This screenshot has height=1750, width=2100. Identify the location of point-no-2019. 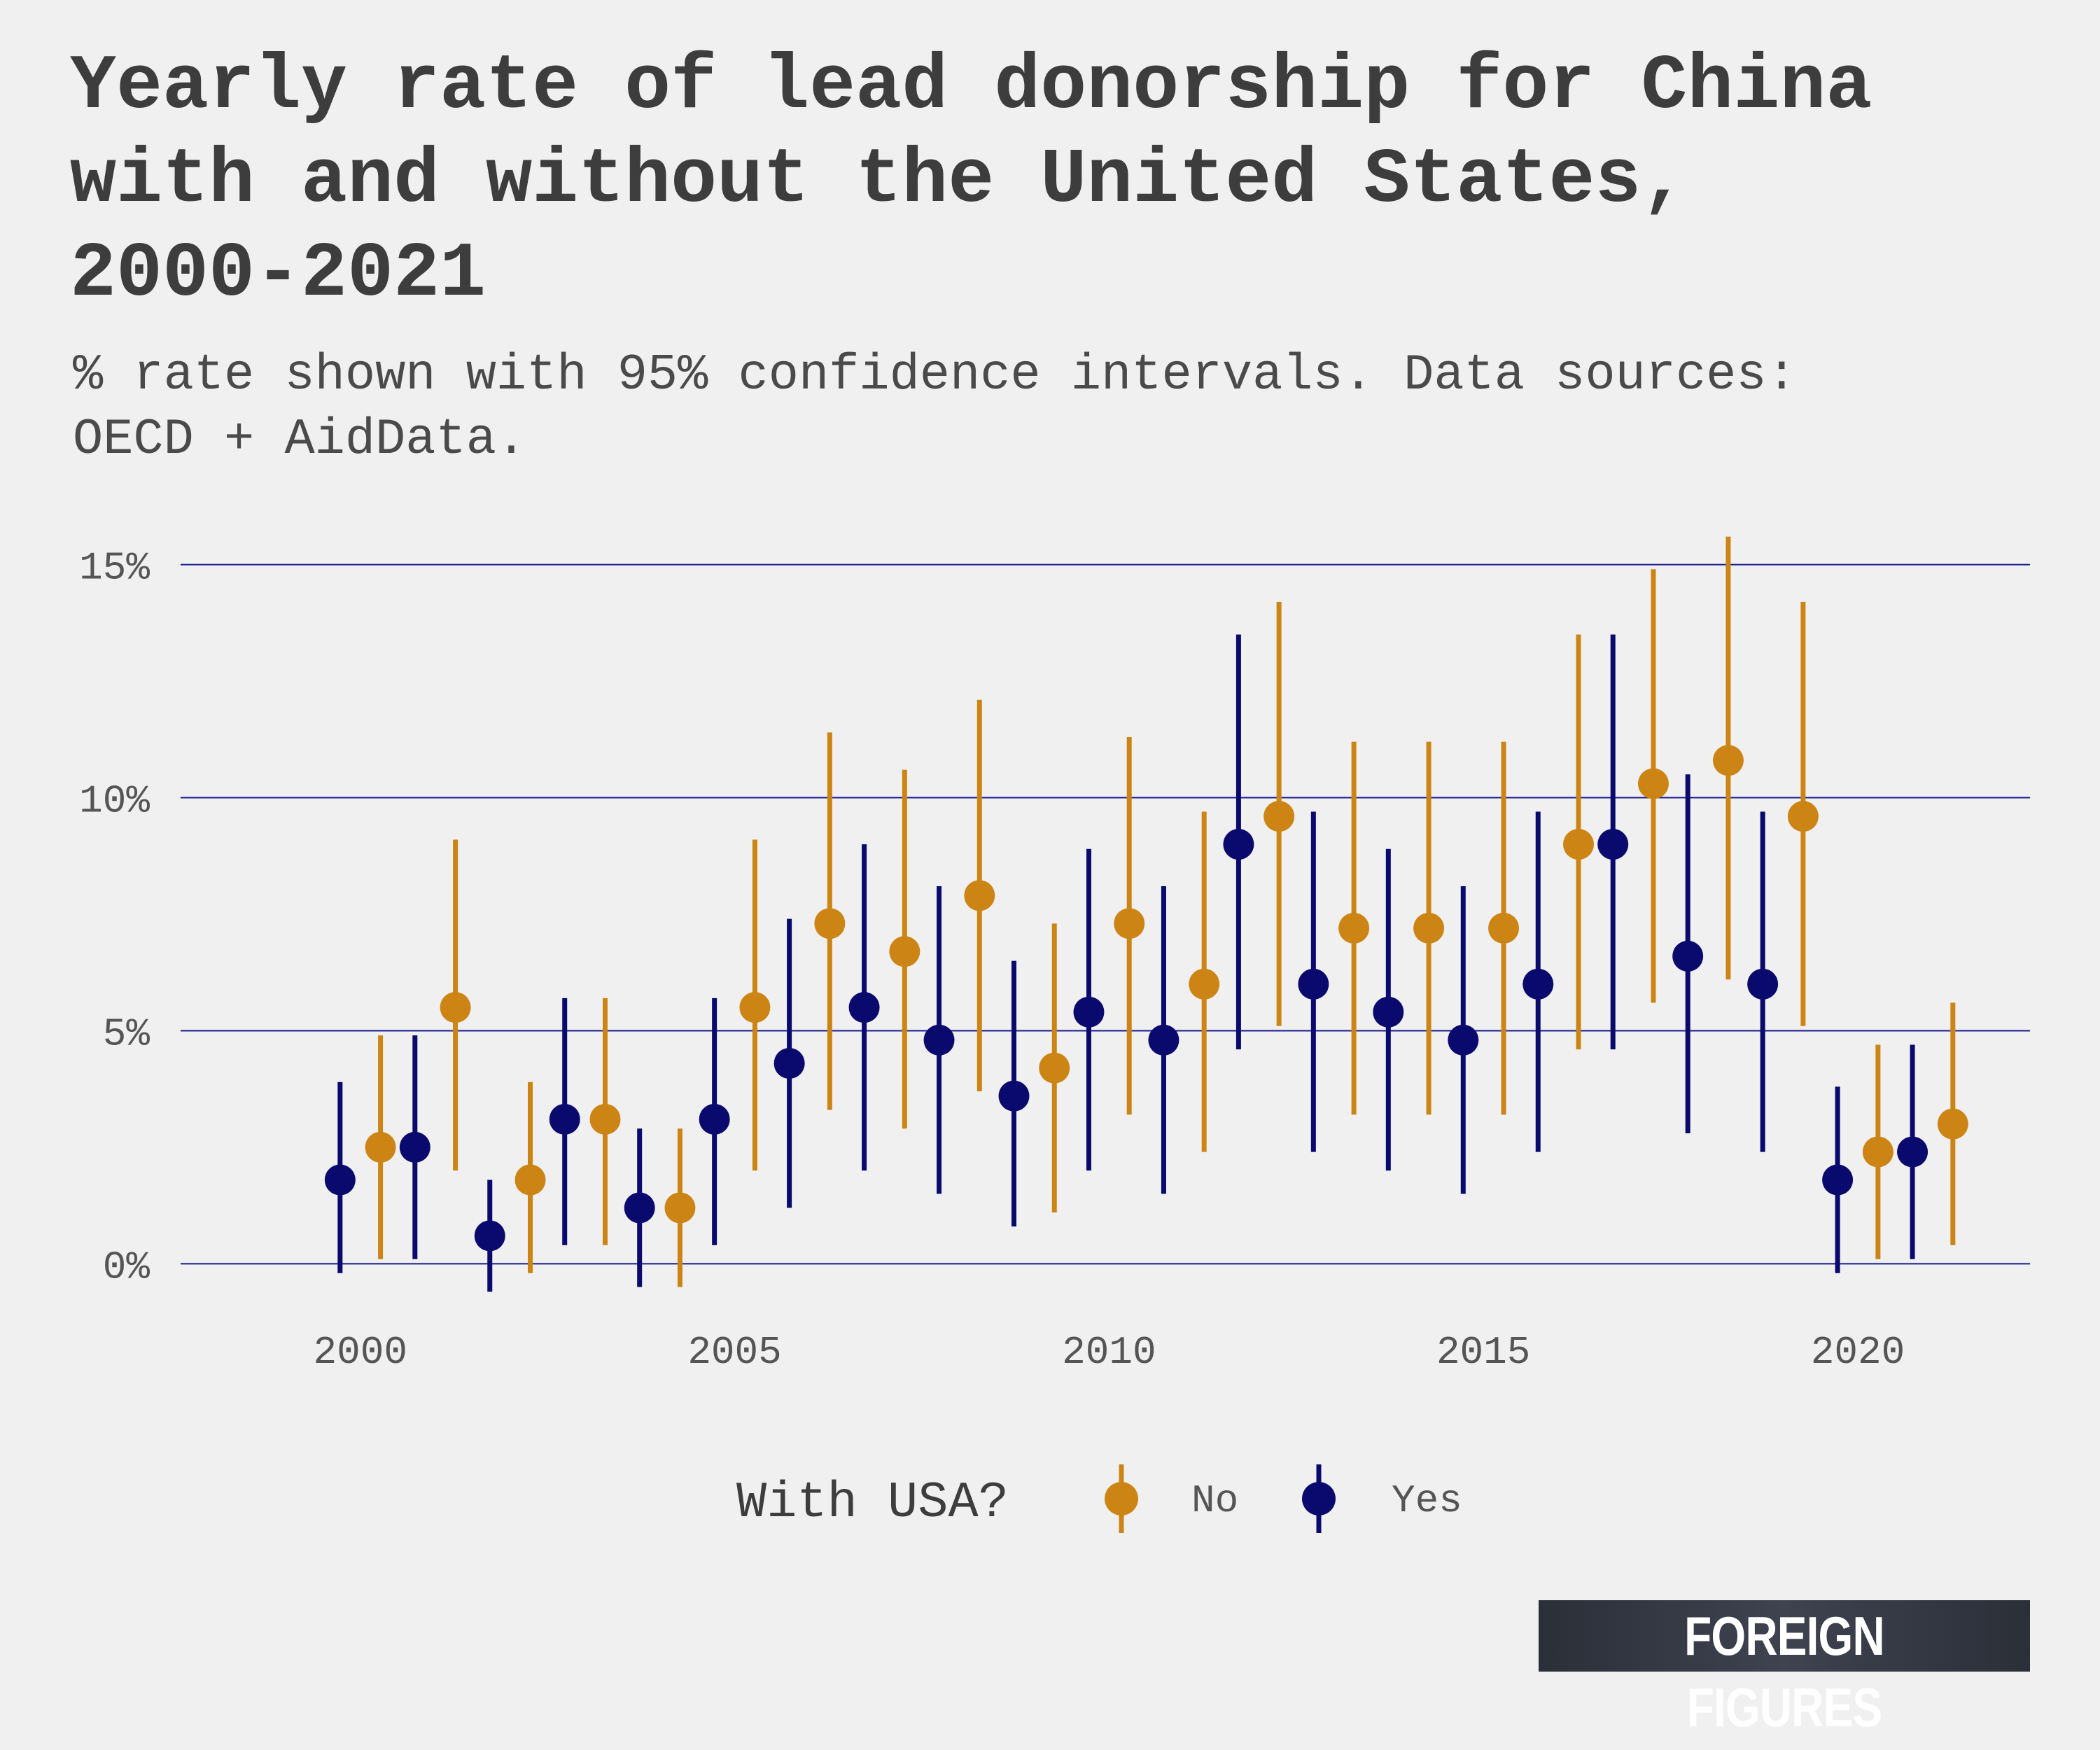
(1803, 816).